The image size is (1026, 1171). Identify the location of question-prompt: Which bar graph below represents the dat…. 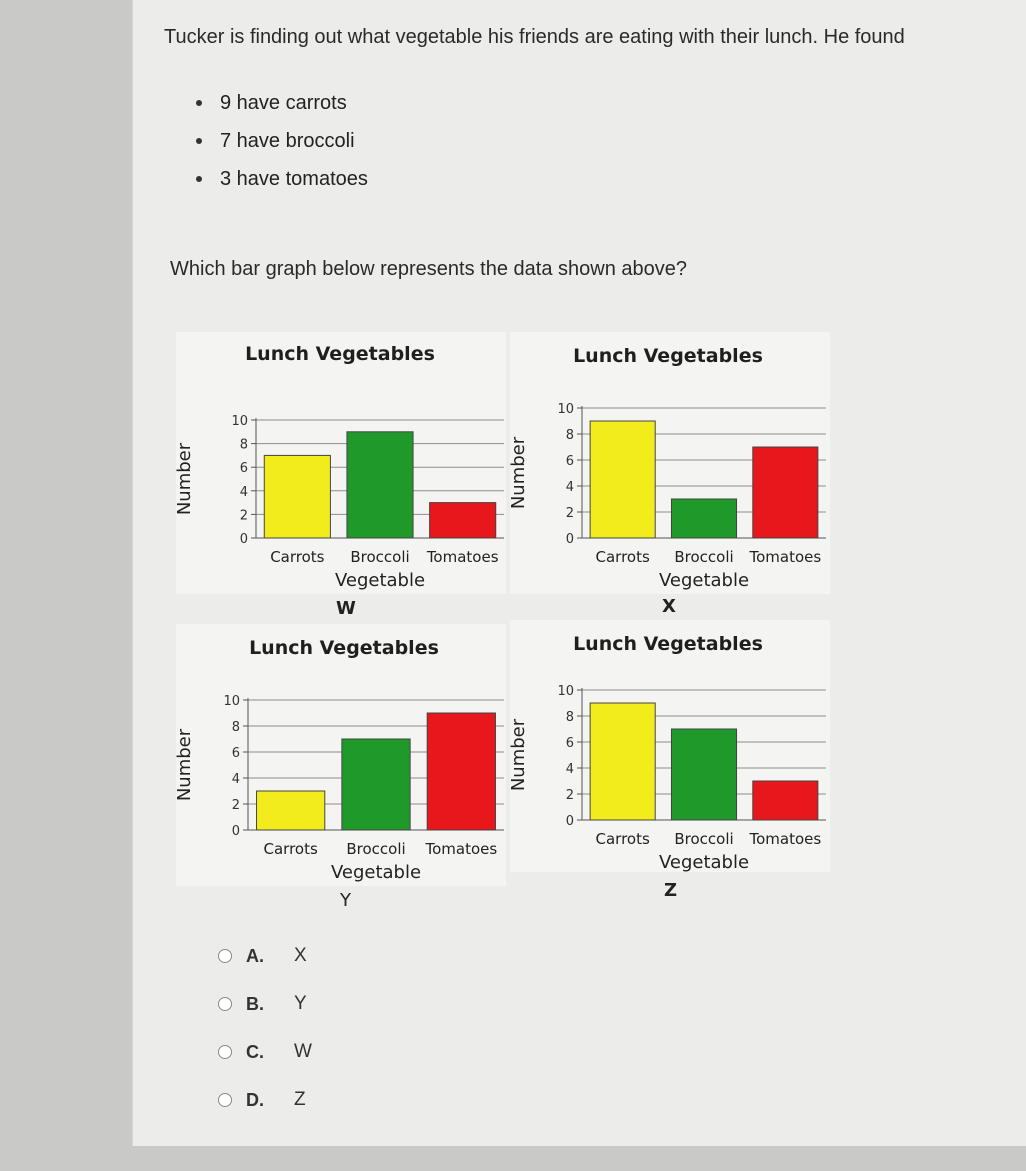
(428, 269).